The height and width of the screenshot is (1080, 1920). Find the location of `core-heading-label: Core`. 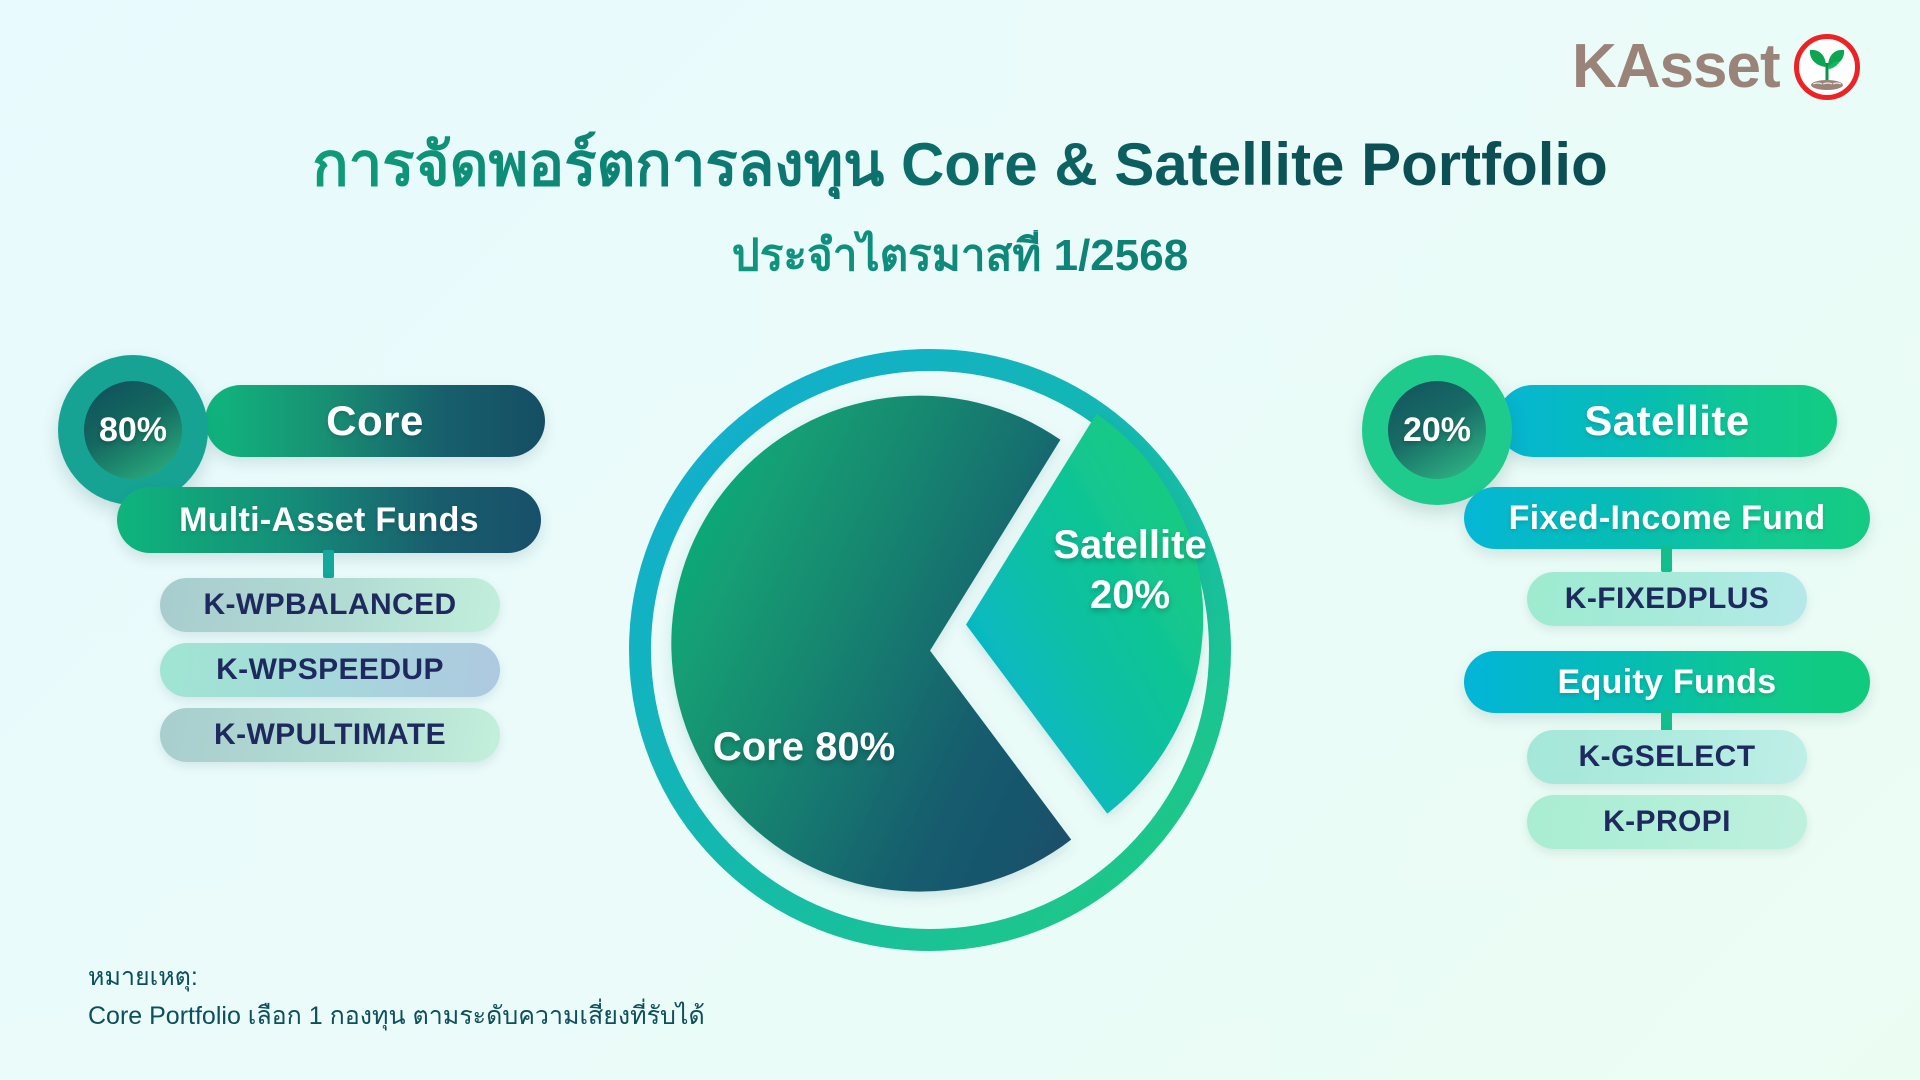

core-heading-label: Core is located at coordinates (375, 420).